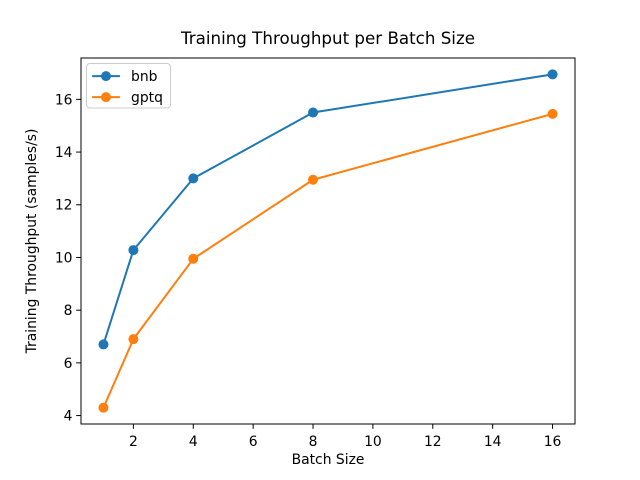 The image size is (640, 480). What do you see at coordinates (106, 97) in the screenshot?
I see `legend-marker-gptq` at bounding box center [106, 97].